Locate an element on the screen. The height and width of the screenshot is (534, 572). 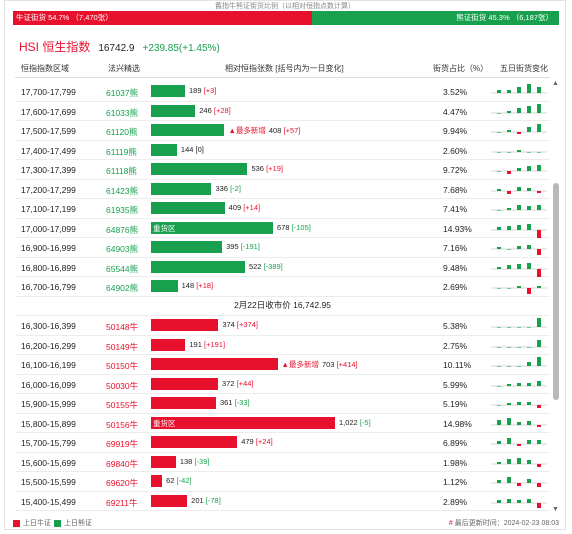
table-row: 17,500-17,599 61120熊 ▲最多新增 408 [+57] 9.94% is located at coordinates (282, 131).